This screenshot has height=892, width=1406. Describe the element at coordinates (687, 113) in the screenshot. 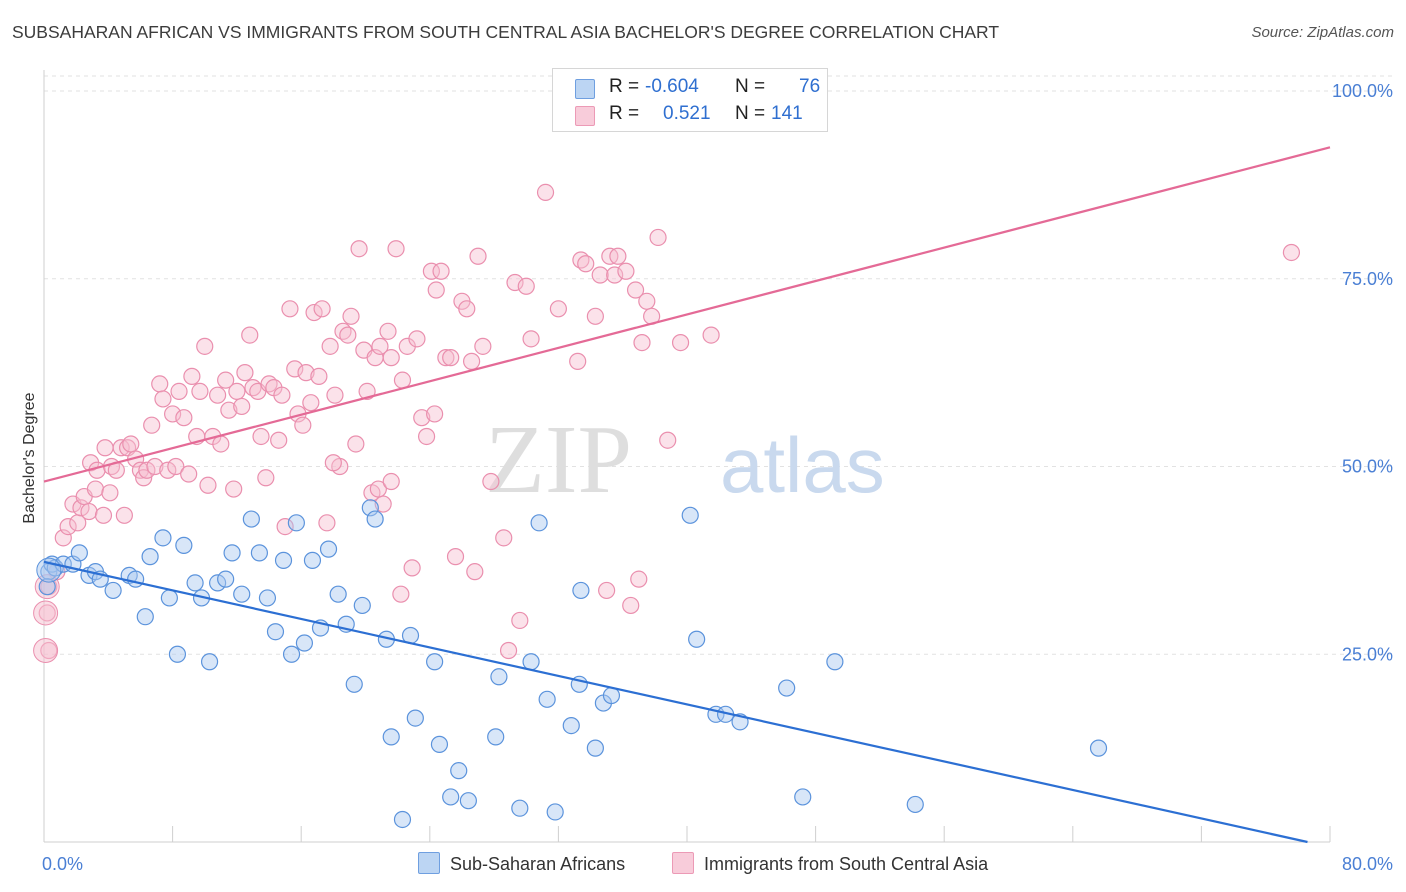

I see `legend-r-value-pink: 0.521` at that location.